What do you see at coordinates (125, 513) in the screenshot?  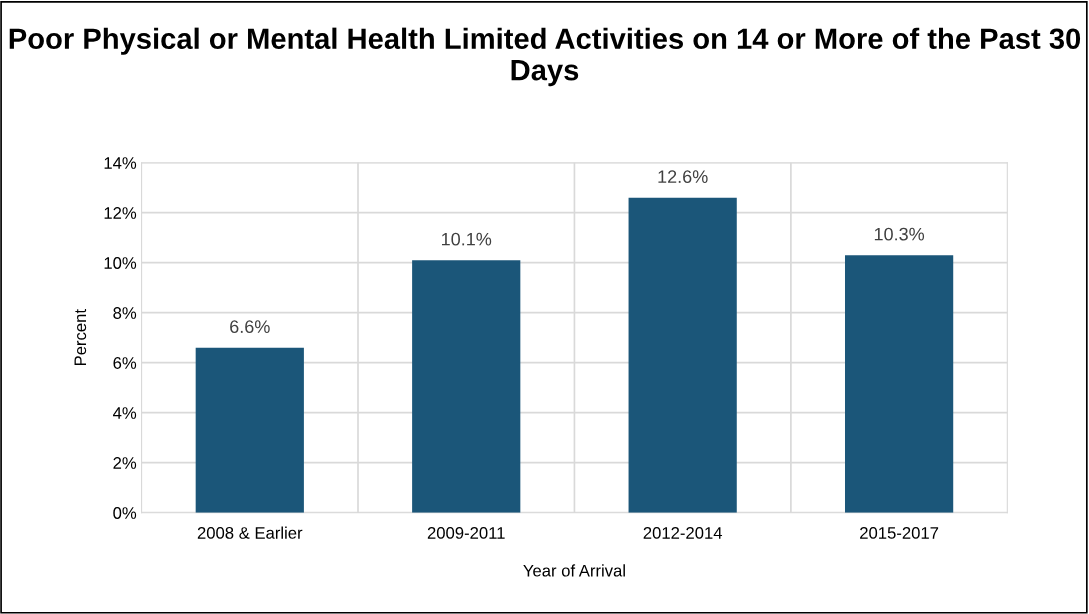 I see `y-tick-label: 0%` at bounding box center [125, 513].